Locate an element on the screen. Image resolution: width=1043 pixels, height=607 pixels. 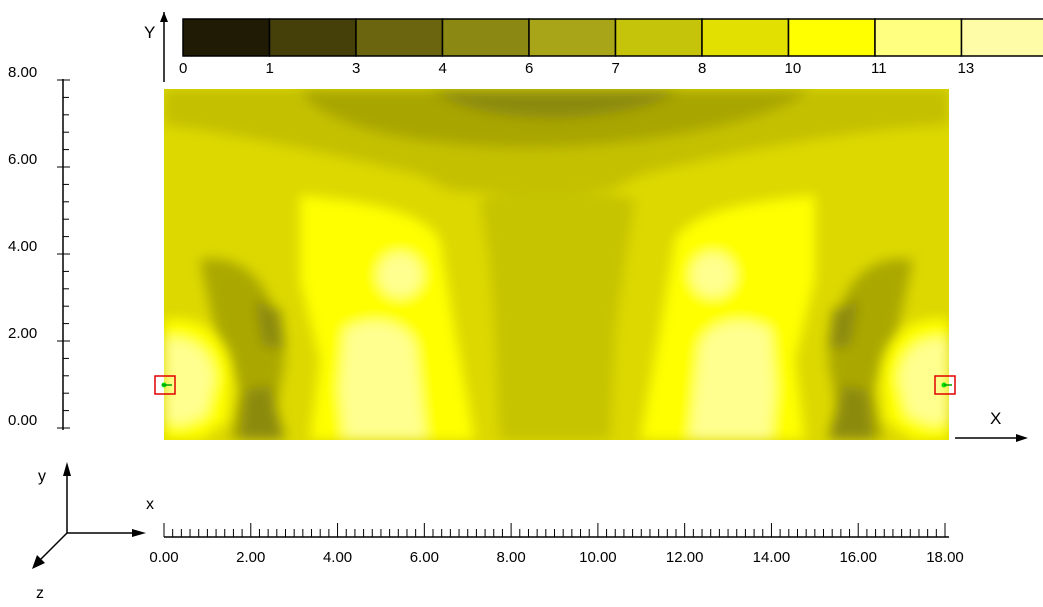
y-ruler-label: 6.00 is located at coordinates (22, 159).